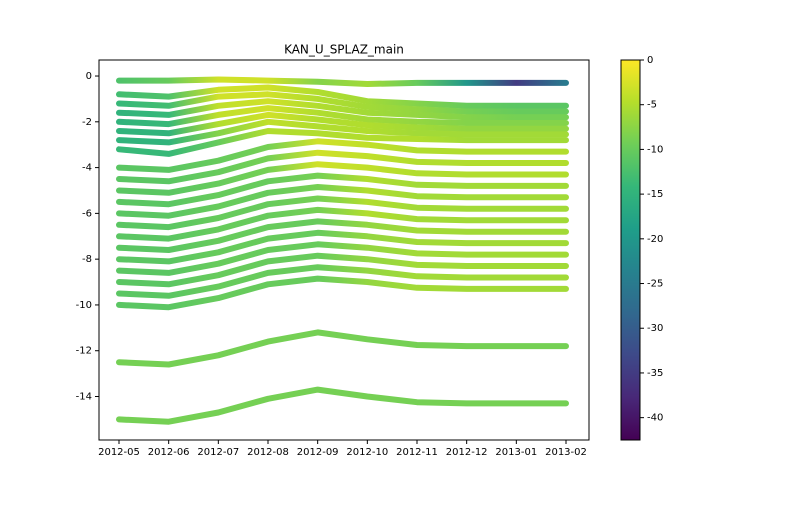 The image size is (792, 508). What do you see at coordinates (630, 250) in the screenshot?
I see `colorbar` at bounding box center [630, 250].